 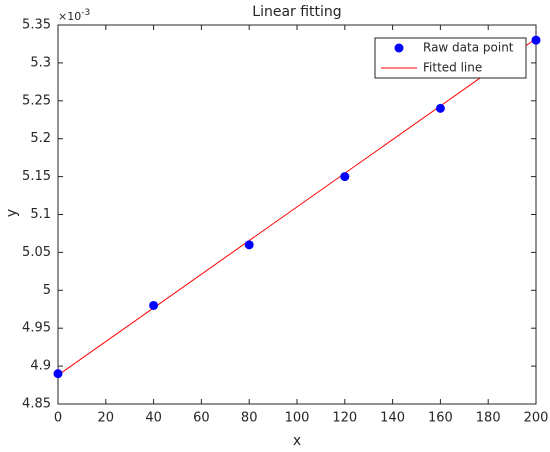 I want to click on legend-label: Fitted line, so click(x=452, y=68).